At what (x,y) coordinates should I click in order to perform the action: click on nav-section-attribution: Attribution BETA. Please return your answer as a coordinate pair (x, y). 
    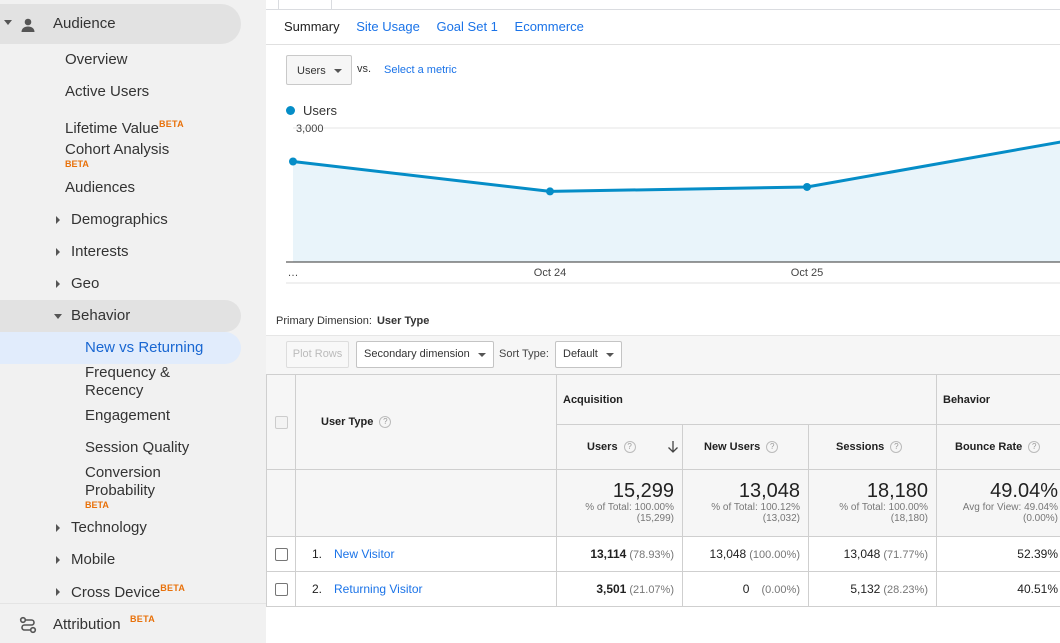
    Looking at the image, I should click on (133, 623).